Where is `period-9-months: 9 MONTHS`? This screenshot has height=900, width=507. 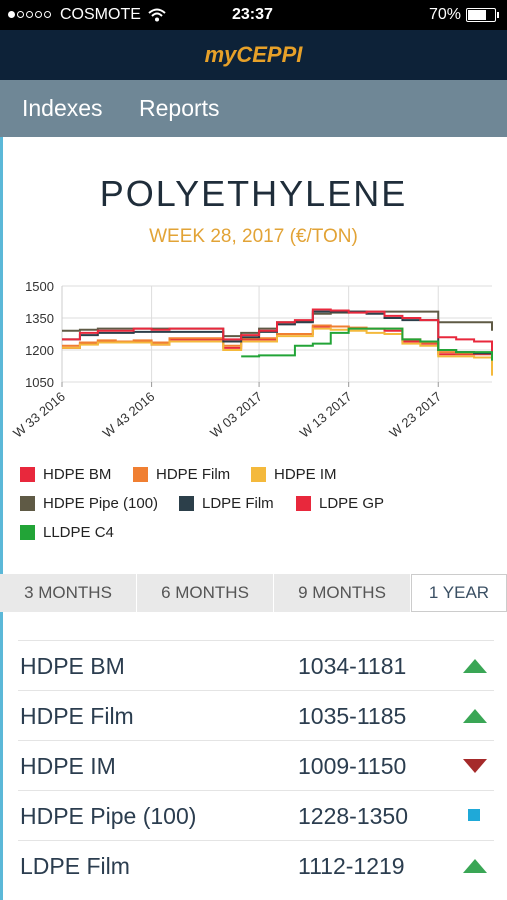
period-9-months: 9 MONTHS is located at coordinates (342, 593).